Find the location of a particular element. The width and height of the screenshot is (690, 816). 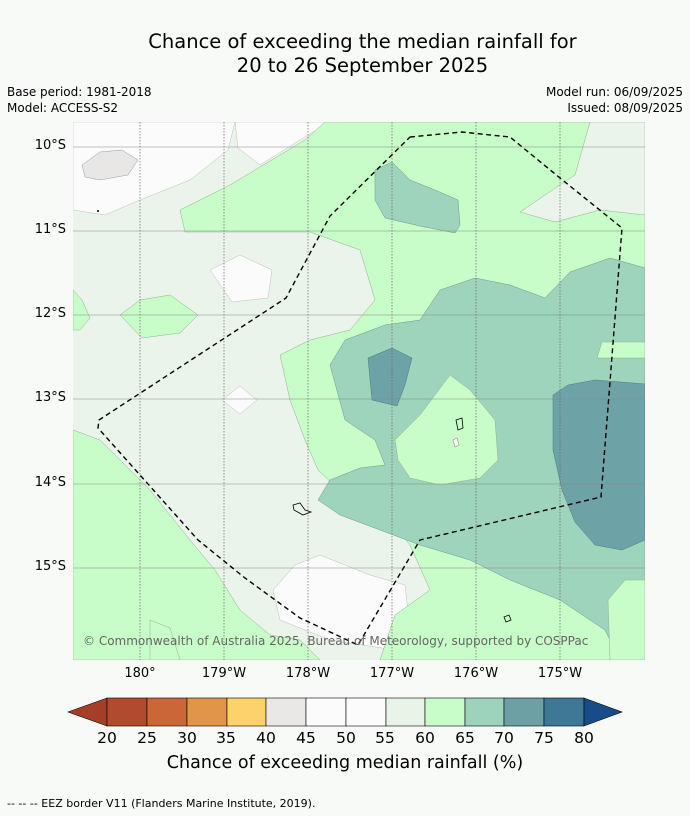

lon-label-176w: 176°W is located at coordinates (476, 673).